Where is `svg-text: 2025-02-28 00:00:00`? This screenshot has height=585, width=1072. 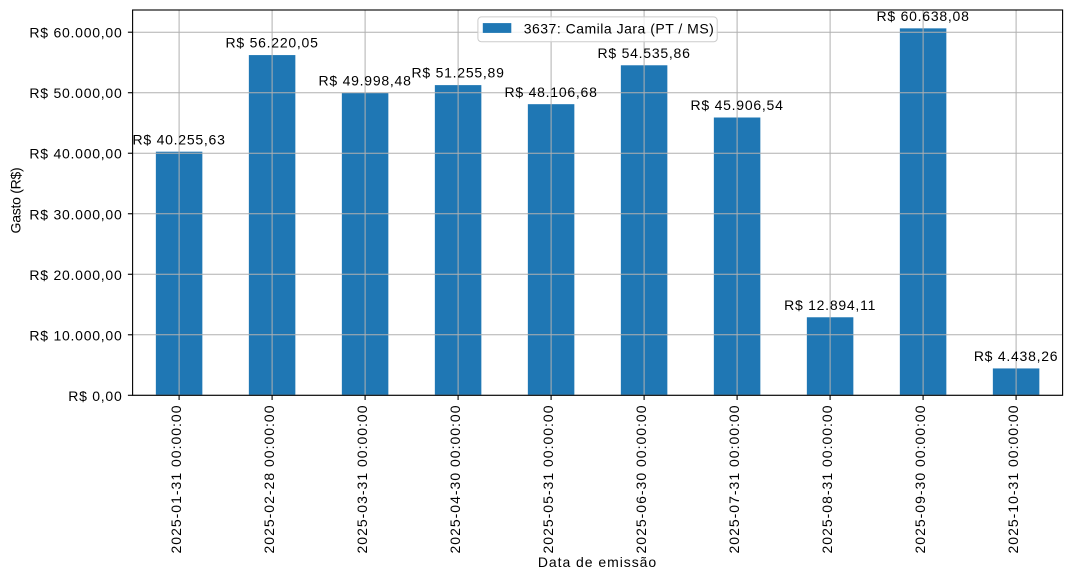 svg-text: 2025-02-28 00:00:00 is located at coordinates (269, 479).